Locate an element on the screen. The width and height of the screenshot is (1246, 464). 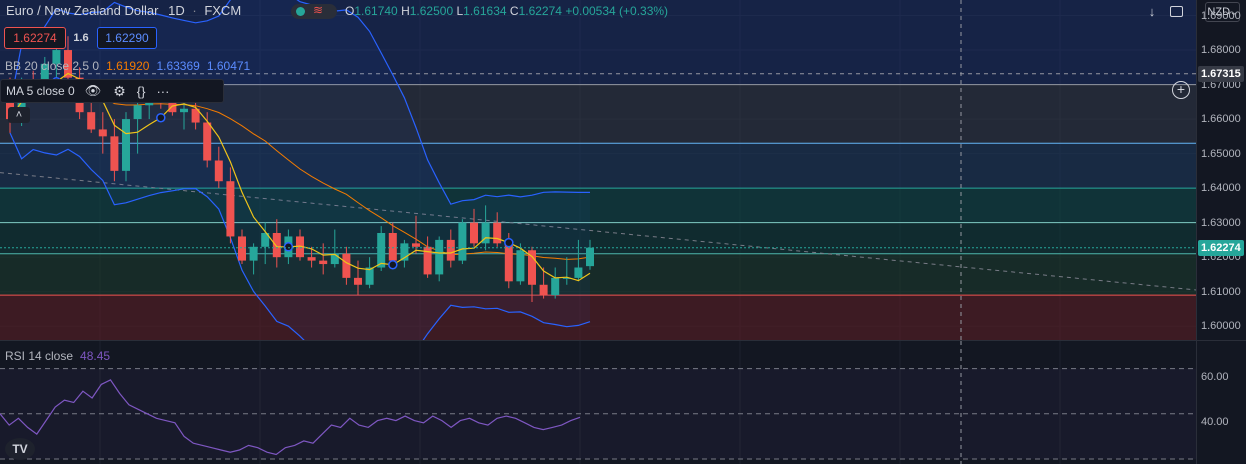
scroll-down-button: ↓ is located at coordinates (1152, 11).